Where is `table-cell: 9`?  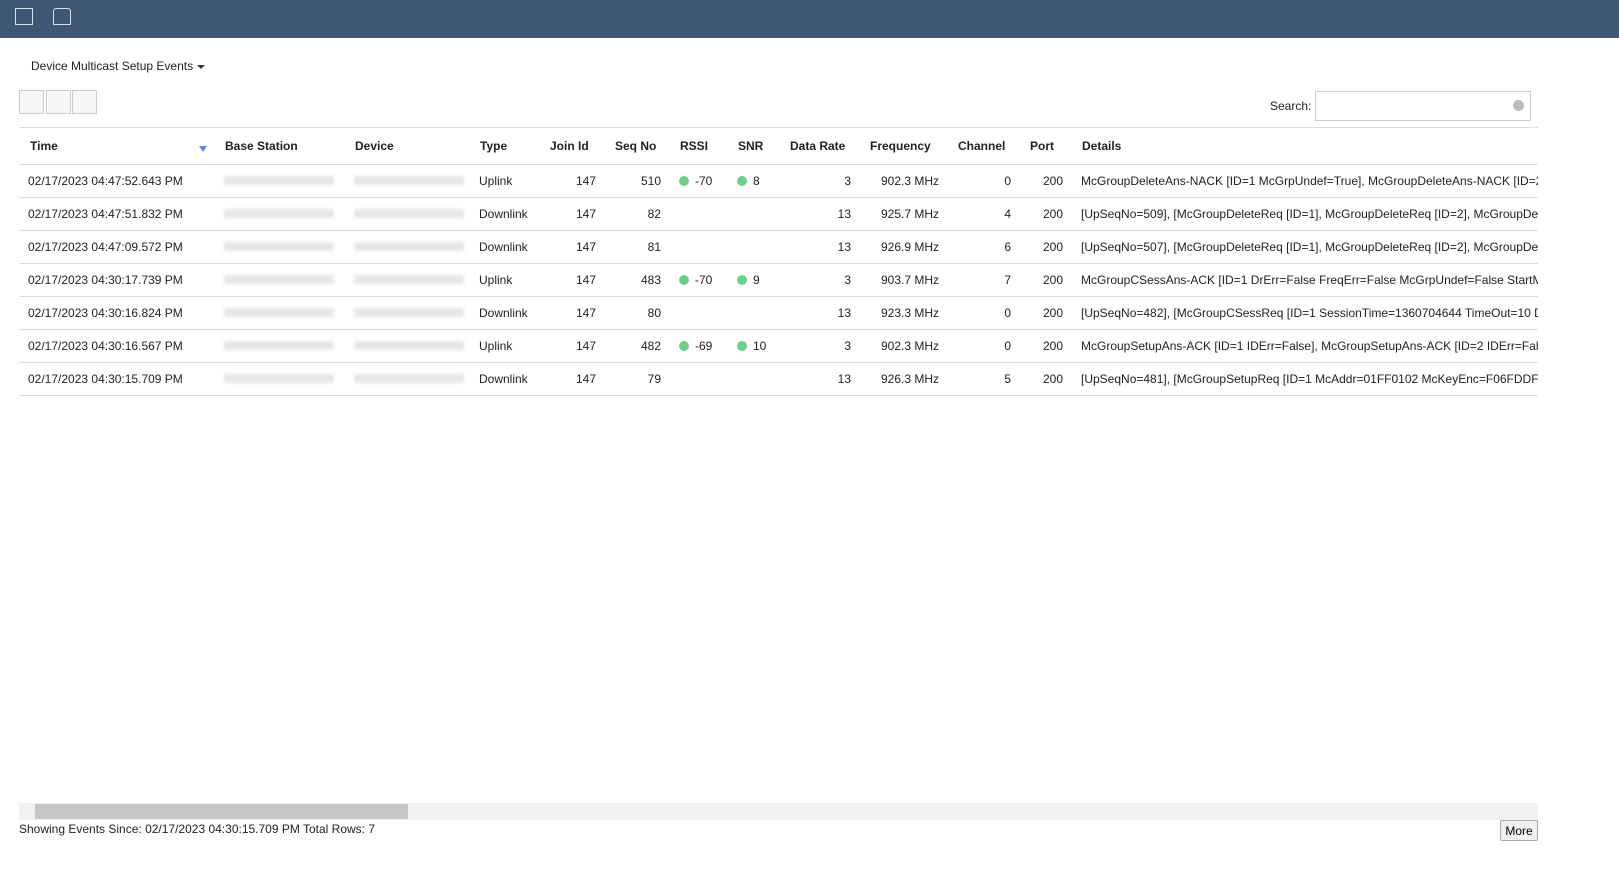 table-cell: 9 is located at coordinates (754, 280).